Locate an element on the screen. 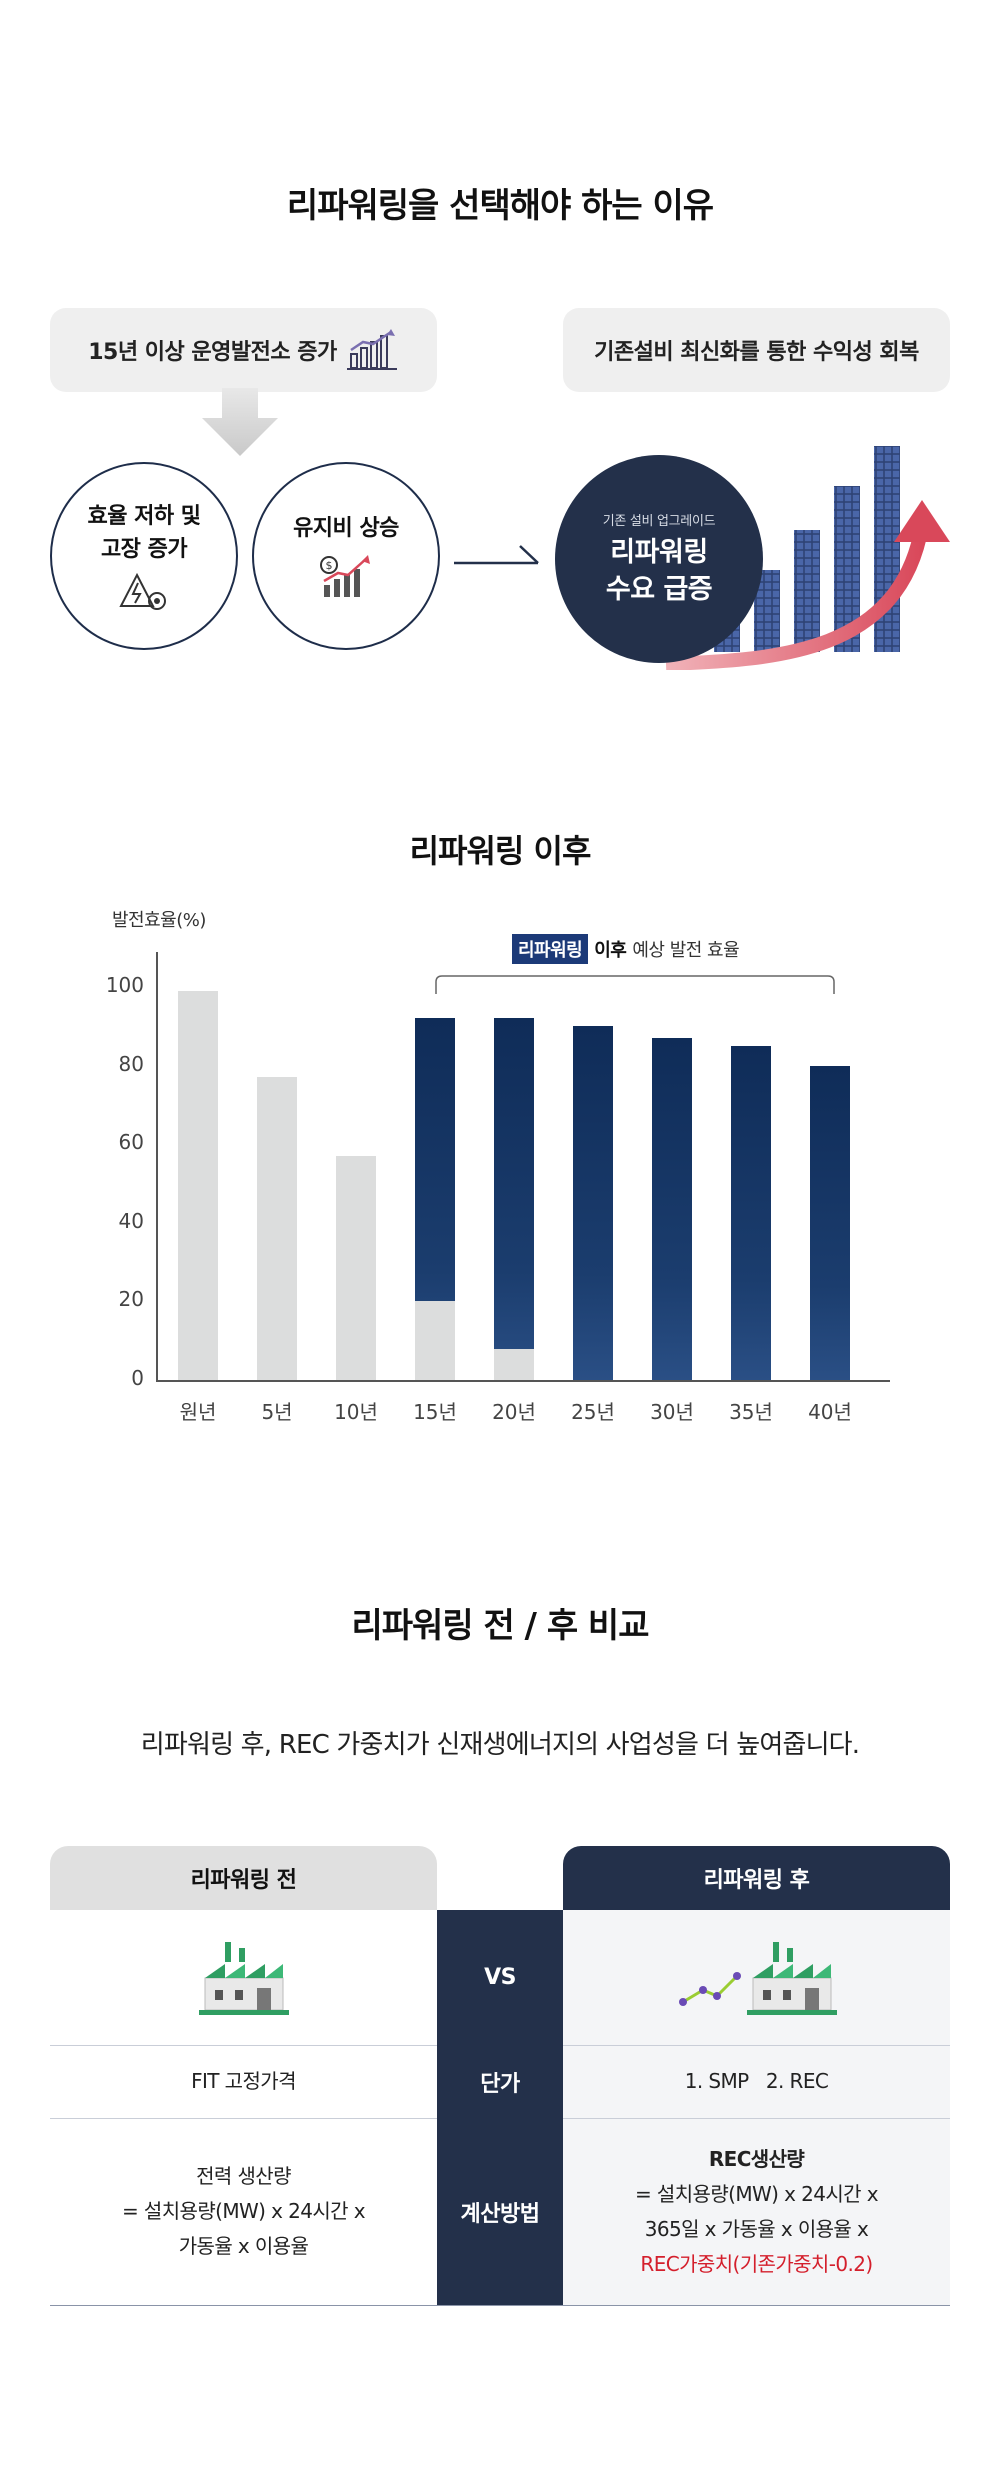  x-tick-label: 35년 is located at coordinates (751, 1412).